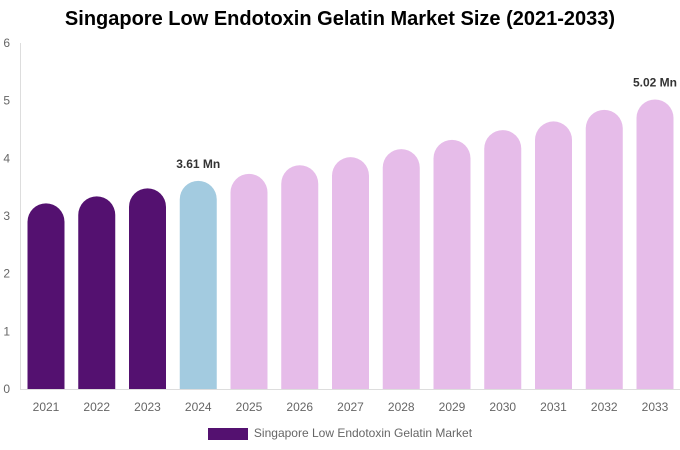 The image size is (680, 450). What do you see at coordinates (6, 274) in the screenshot?
I see `y-tick-label: 2` at bounding box center [6, 274].